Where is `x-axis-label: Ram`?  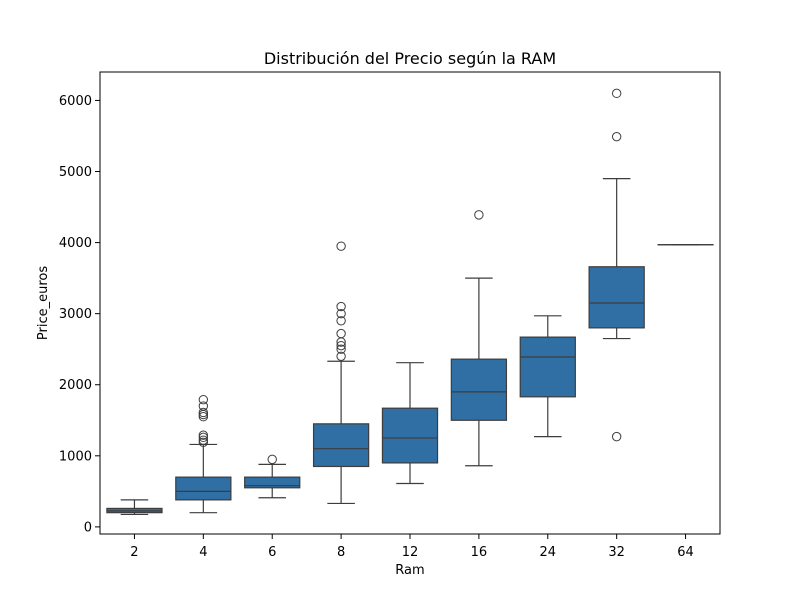 x-axis-label: Ram is located at coordinates (409, 570).